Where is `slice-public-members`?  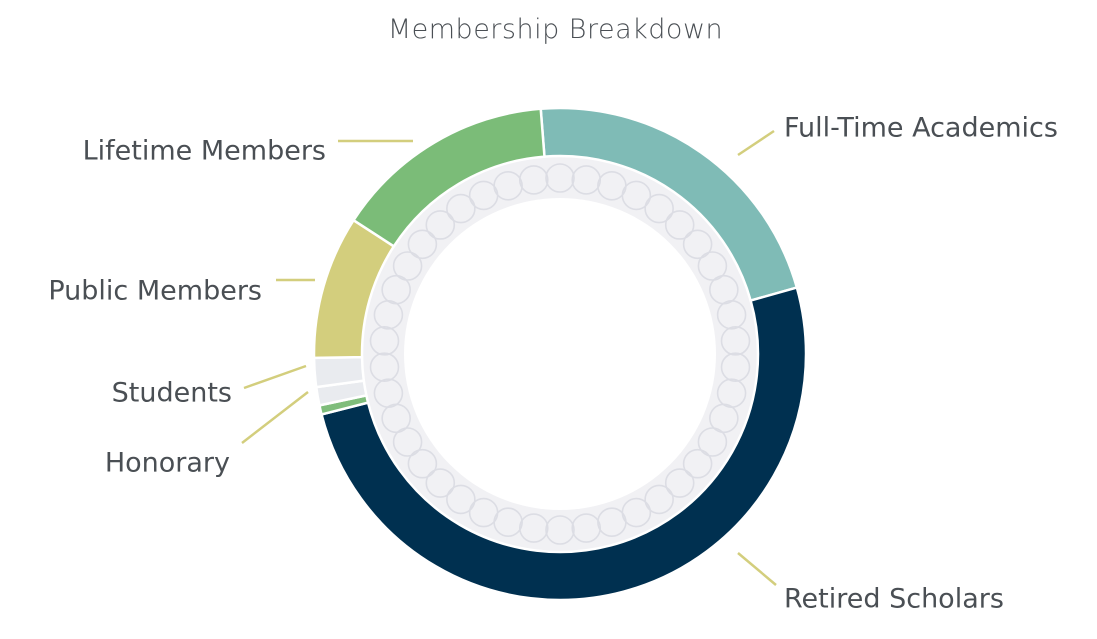 slice-public-members is located at coordinates (339, 372).